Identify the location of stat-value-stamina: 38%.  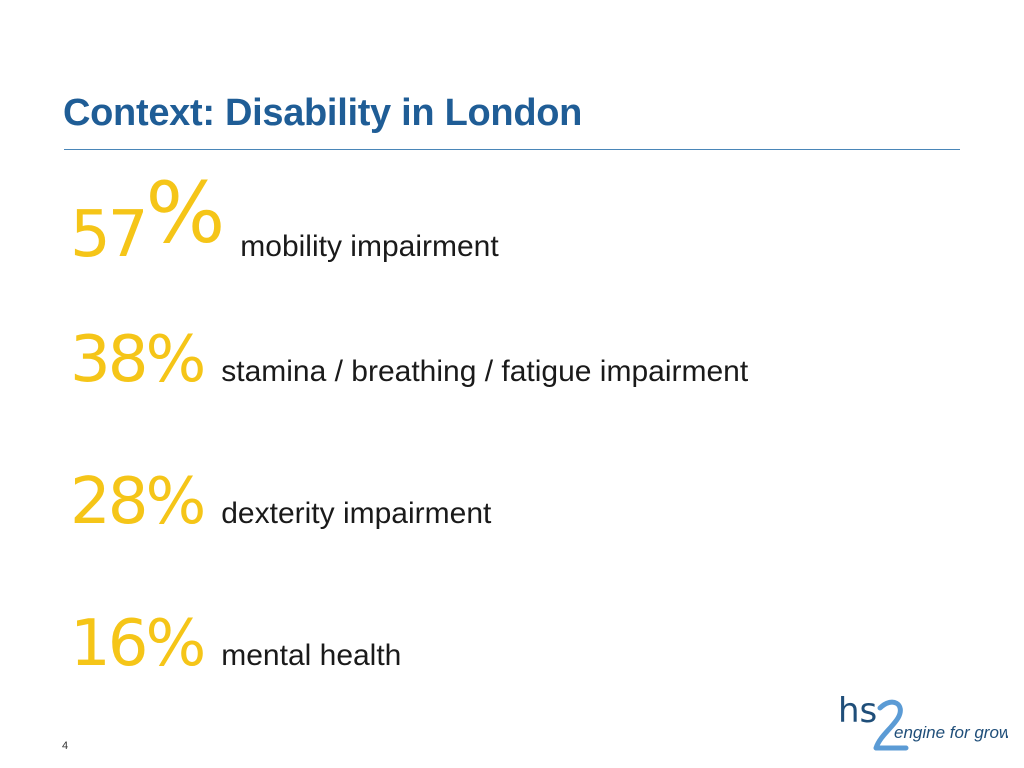
(138, 360).